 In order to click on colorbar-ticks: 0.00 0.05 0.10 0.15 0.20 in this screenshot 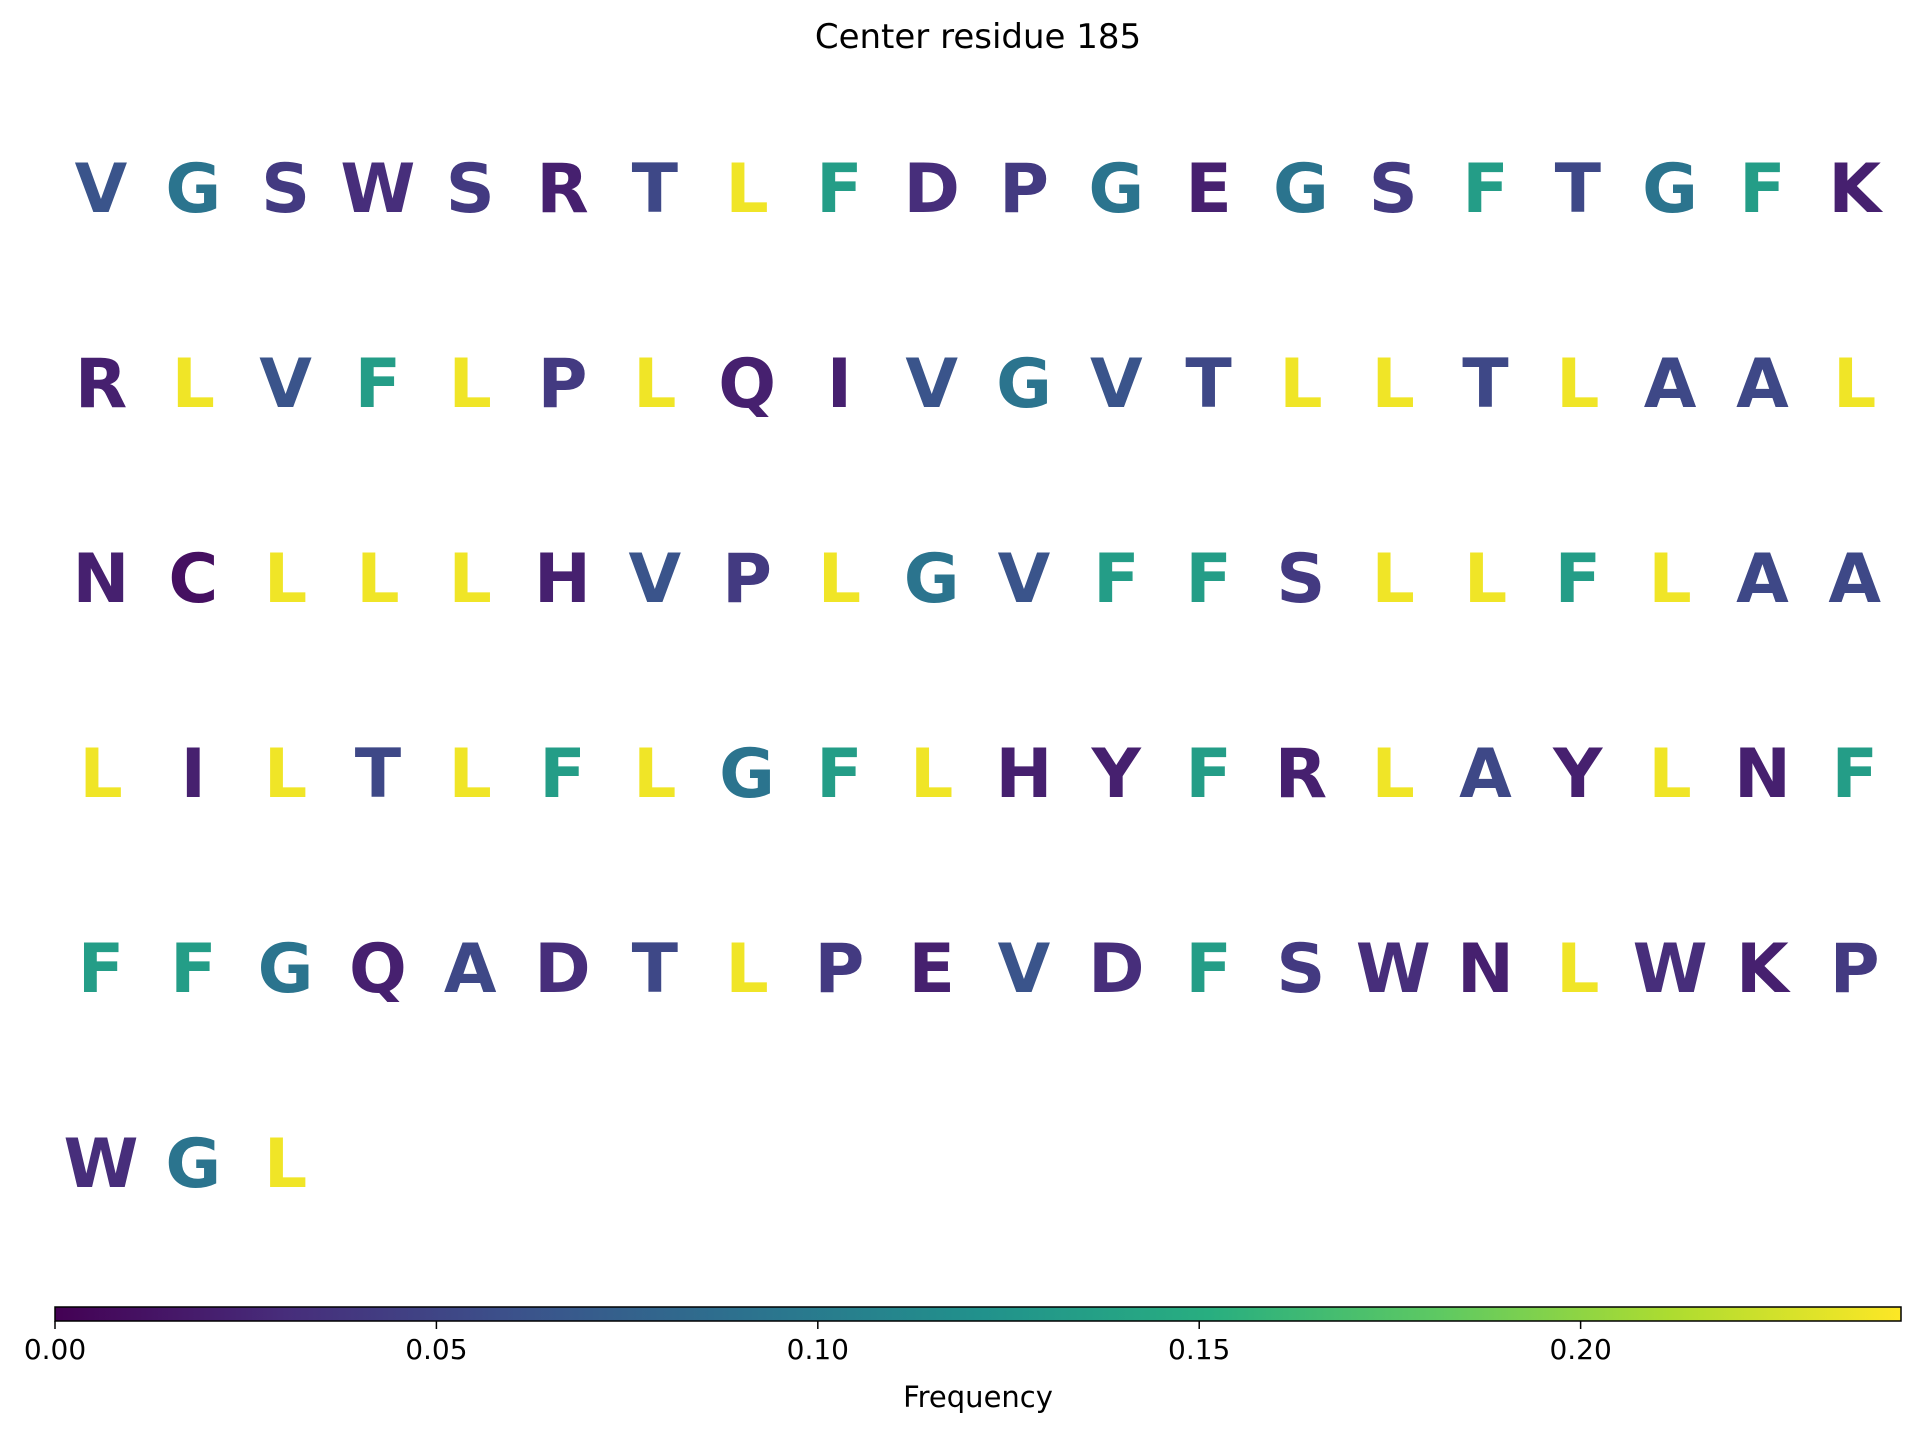, I will do `click(818, 1343)`.